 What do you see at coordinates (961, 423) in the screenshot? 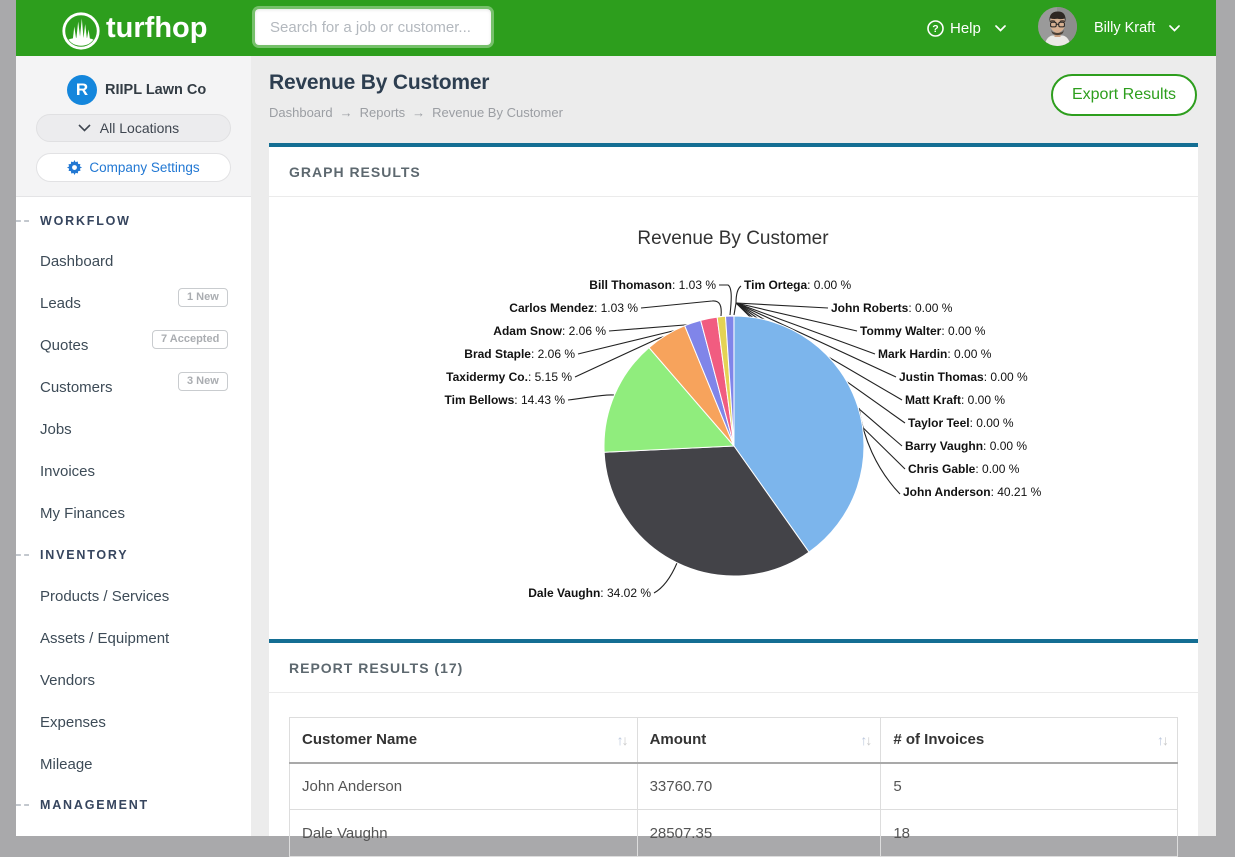
I see `svg-text: Taylor Teel: 0.00 %` at bounding box center [961, 423].